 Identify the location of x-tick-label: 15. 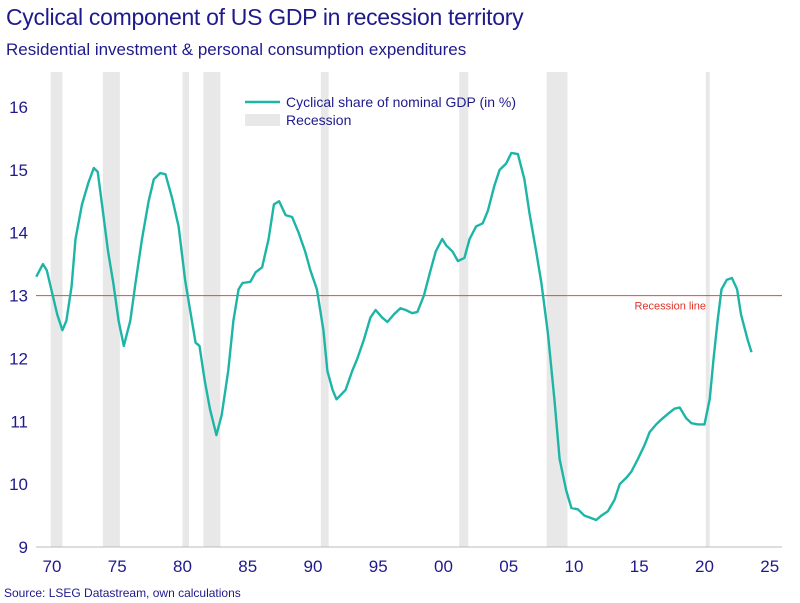
(639, 566).